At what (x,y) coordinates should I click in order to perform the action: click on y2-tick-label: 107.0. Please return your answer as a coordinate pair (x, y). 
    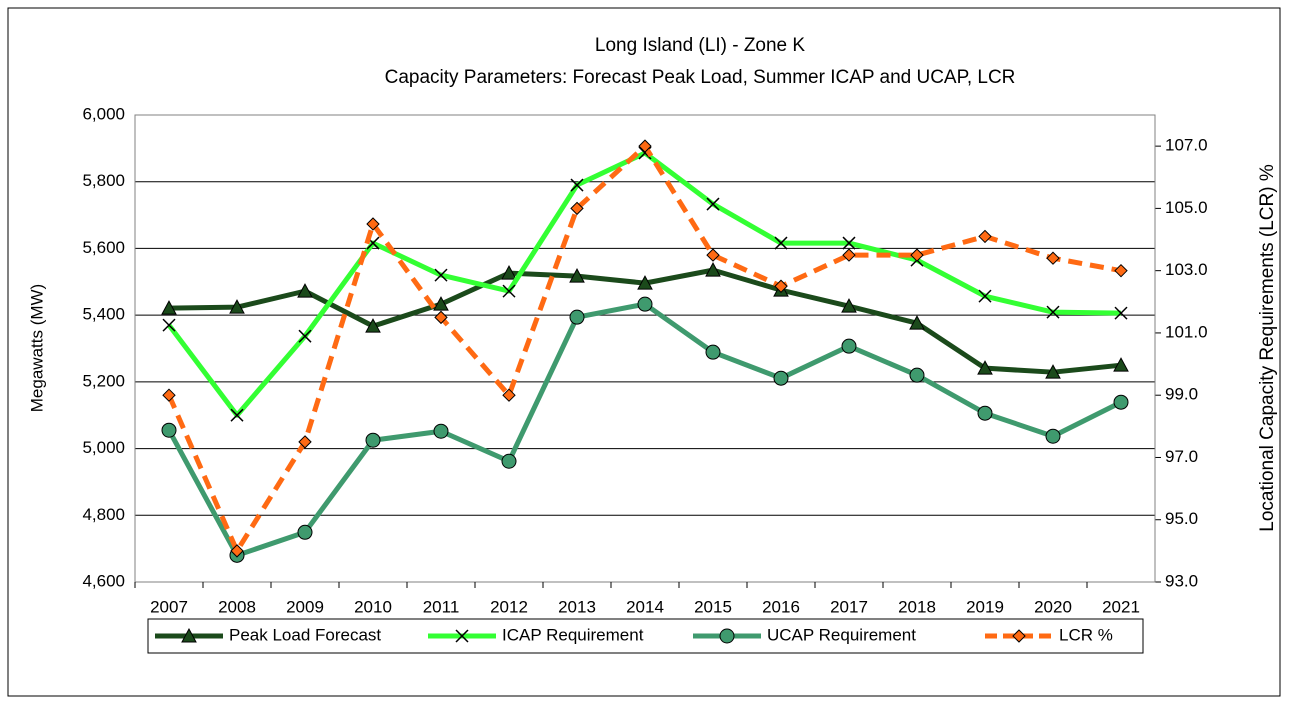
    Looking at the image, I should click on (1186, 145).